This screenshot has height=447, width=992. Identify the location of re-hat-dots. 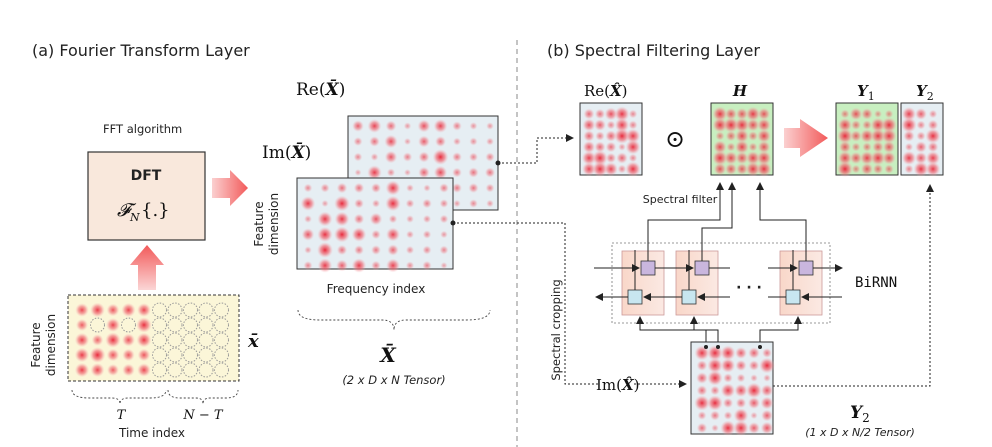
(611, 141).